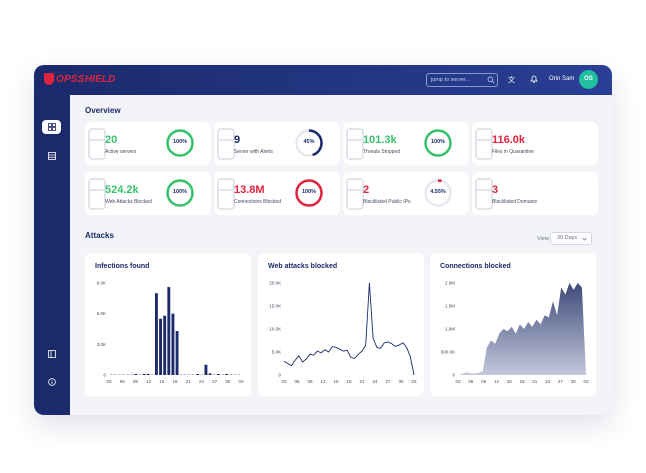 This screenshot has width=646, height=473. What do you see at coordinates (349, 381) in the screenshot?
I see `x-tick-label: 18` at bounding box center [349, 381].